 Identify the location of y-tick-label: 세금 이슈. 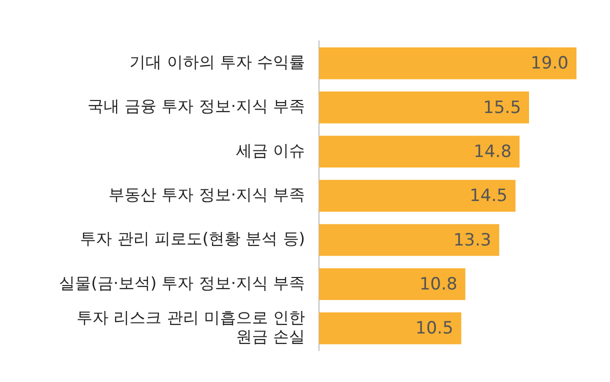
(270, 150).